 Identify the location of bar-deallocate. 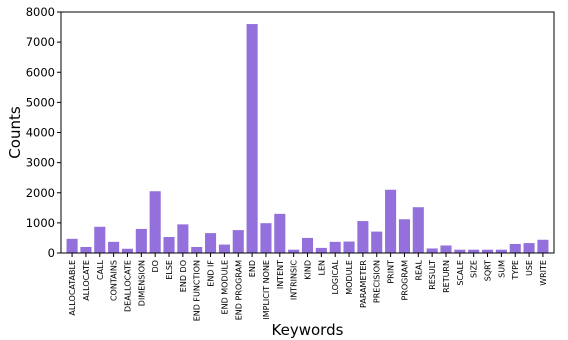
(127, 250).